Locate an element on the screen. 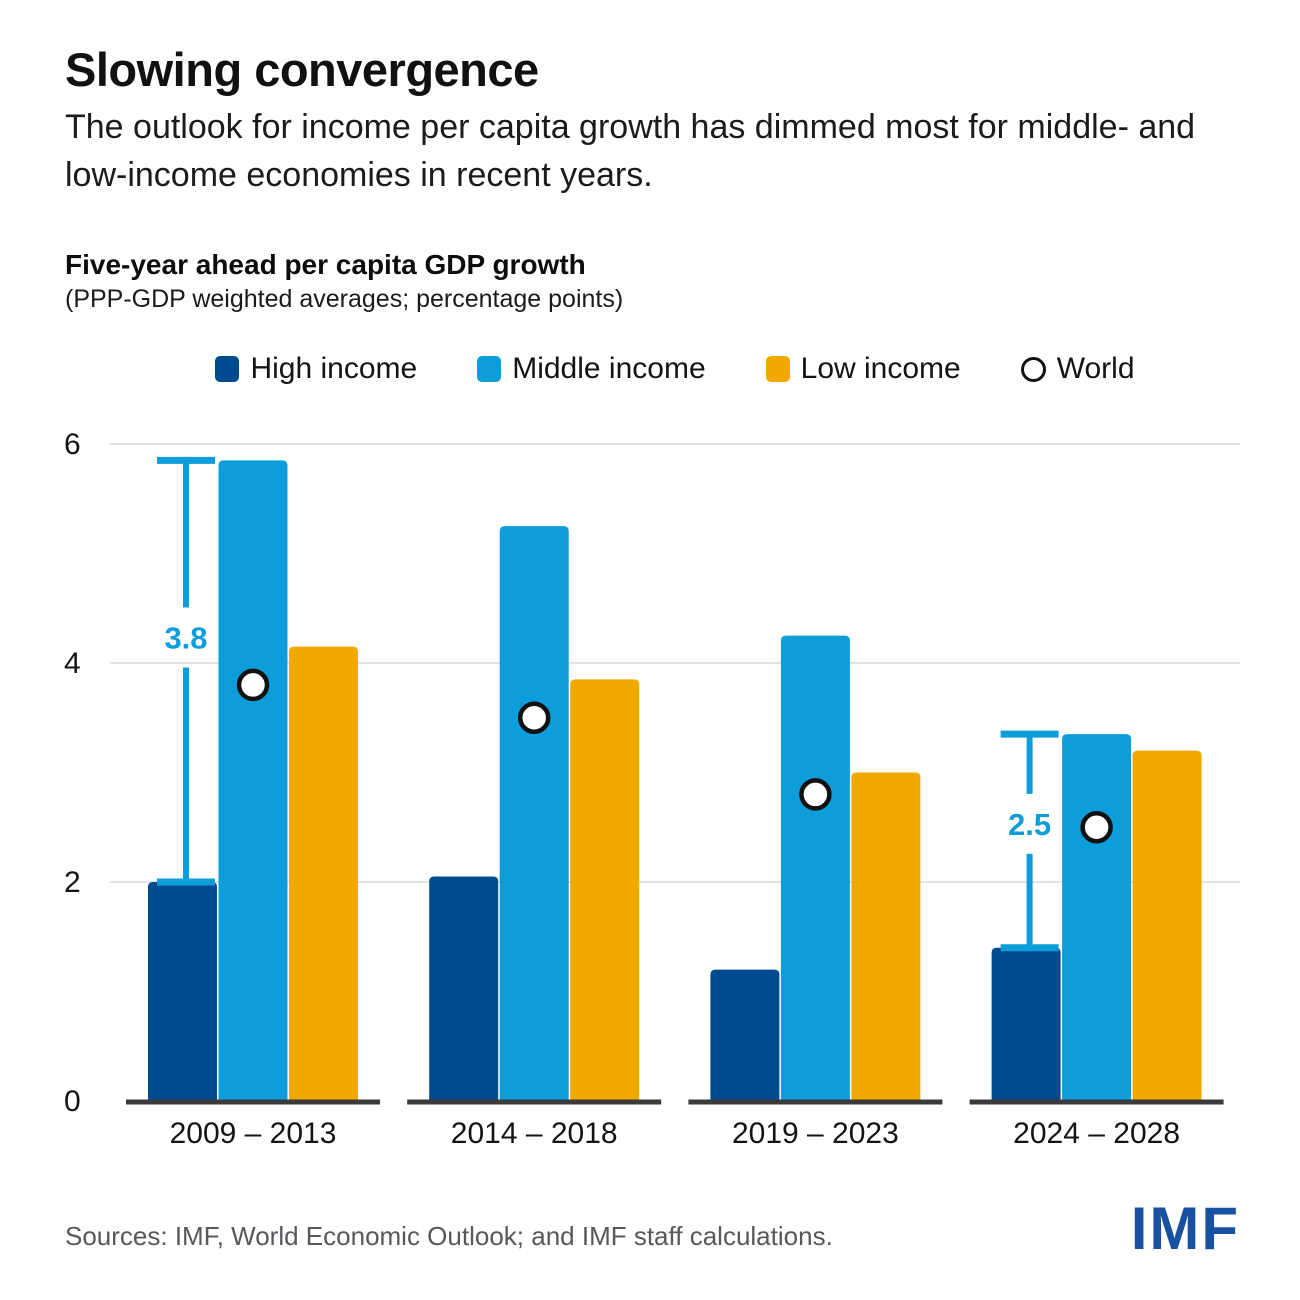 The image size is (1300, 1300). legend-label: High income is located at coordinates (334, 368).